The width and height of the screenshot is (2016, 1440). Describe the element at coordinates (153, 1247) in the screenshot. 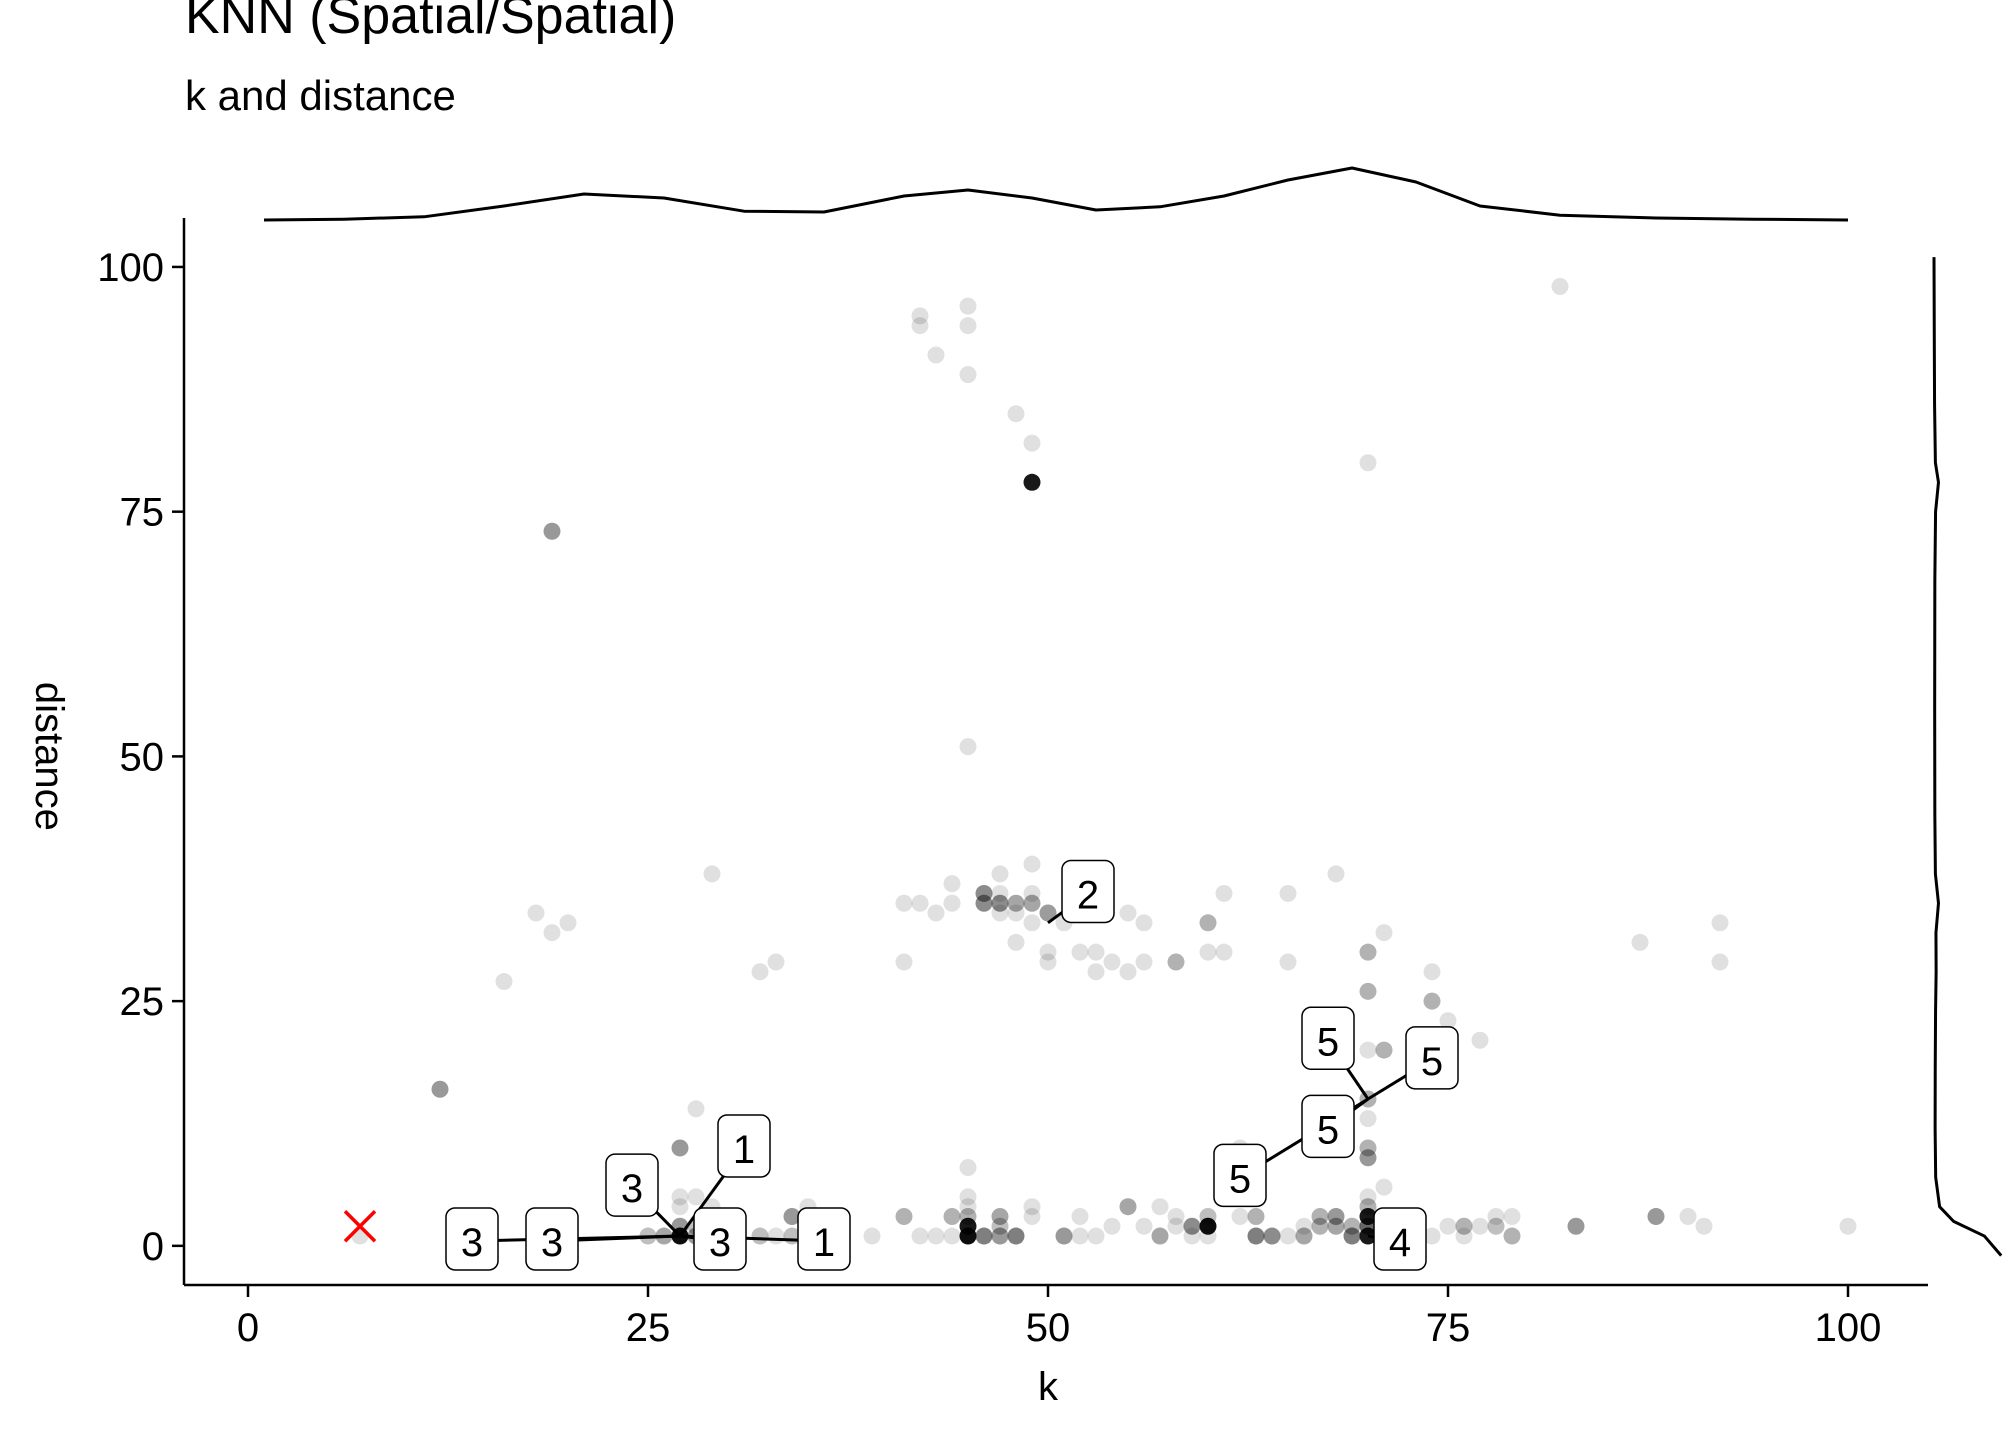

I see `y-tick-label: 0` at that location.